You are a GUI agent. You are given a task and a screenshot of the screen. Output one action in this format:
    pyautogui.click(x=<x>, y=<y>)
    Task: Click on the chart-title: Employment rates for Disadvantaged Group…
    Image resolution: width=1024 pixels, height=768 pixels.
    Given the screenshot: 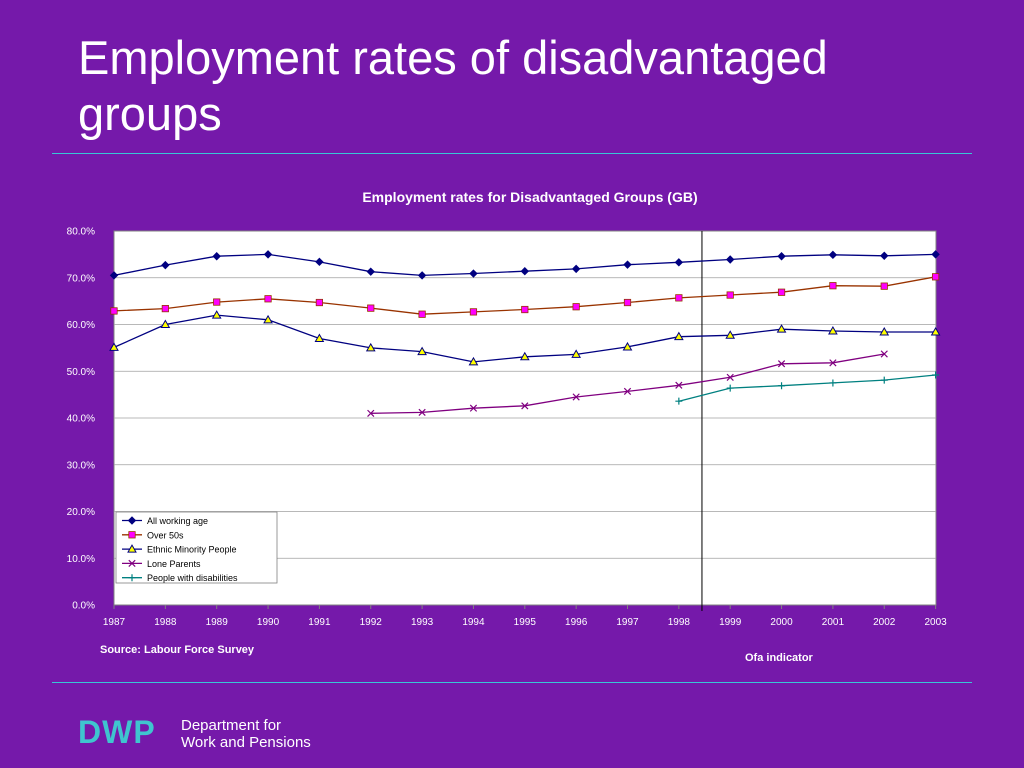 What is the action you would take?
    pyautogui.click(x=530, y=197)
    